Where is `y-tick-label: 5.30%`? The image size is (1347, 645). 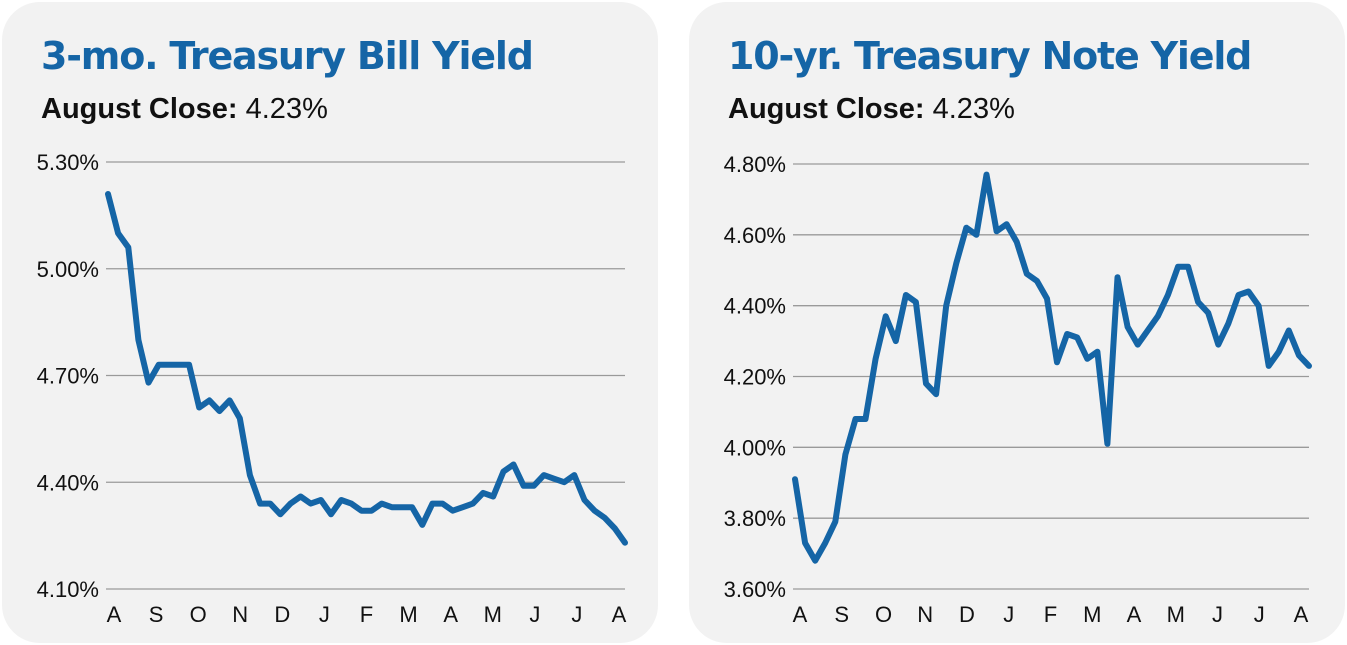
y-tick-label: 5.30% is located at coordinates (68, 162).